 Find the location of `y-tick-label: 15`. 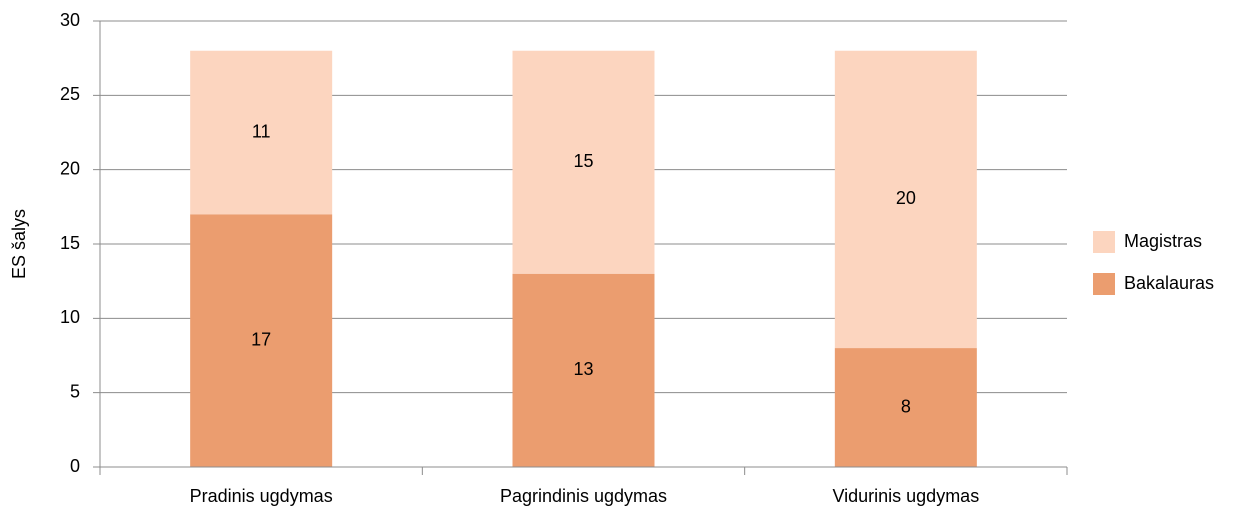

y-tick-label: 15 is located at coordinates (70, 243).